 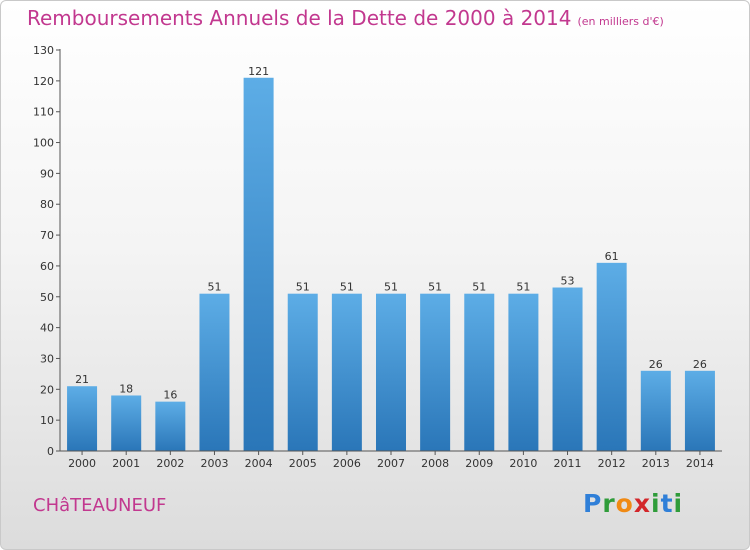 I want to click on y-tick-label: 130, so click(x=43, y=50).